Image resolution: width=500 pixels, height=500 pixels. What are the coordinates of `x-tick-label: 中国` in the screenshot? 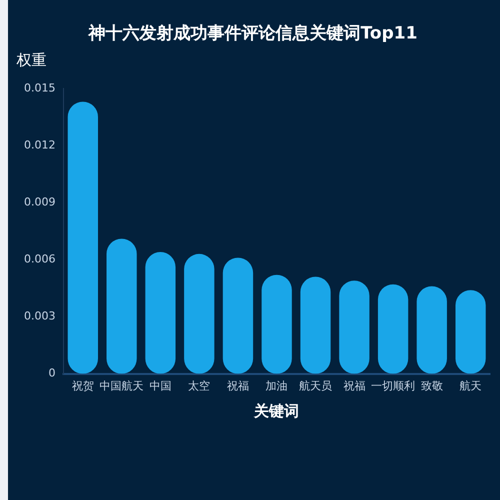 It's located at (160, 385).